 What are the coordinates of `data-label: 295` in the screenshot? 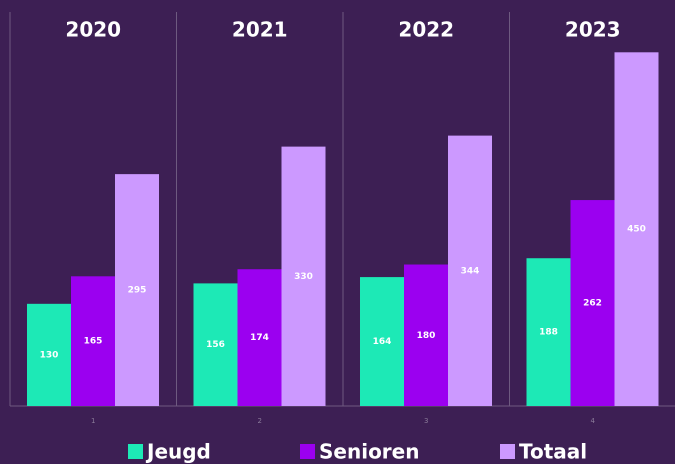 It's located at (137, 291).